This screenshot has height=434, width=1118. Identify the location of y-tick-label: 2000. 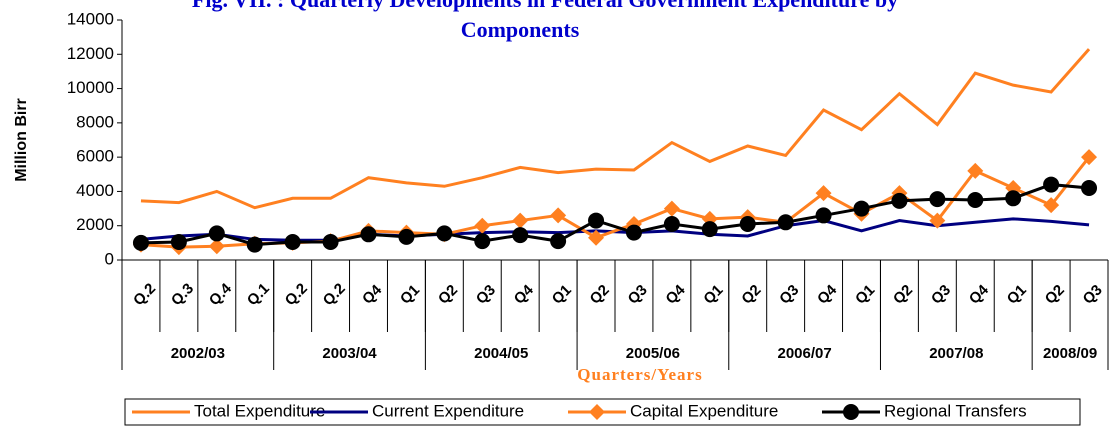
(95, 224).